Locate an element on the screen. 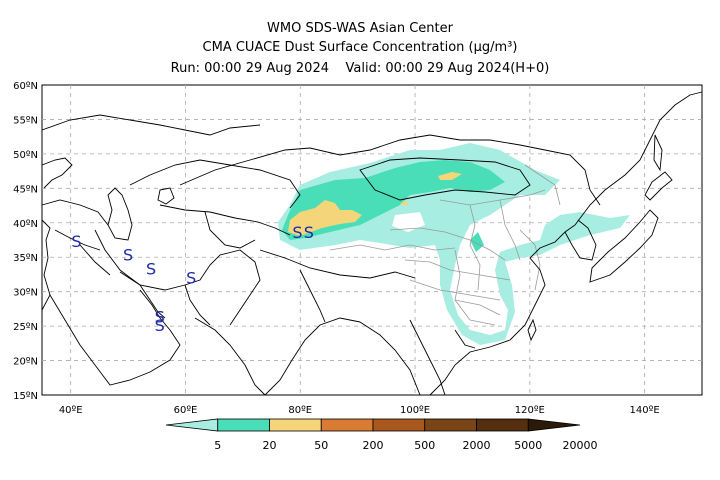 This screenshot has width=720, height=480. lat-tick-label: 25ºN is located at coordinates (25, 327).